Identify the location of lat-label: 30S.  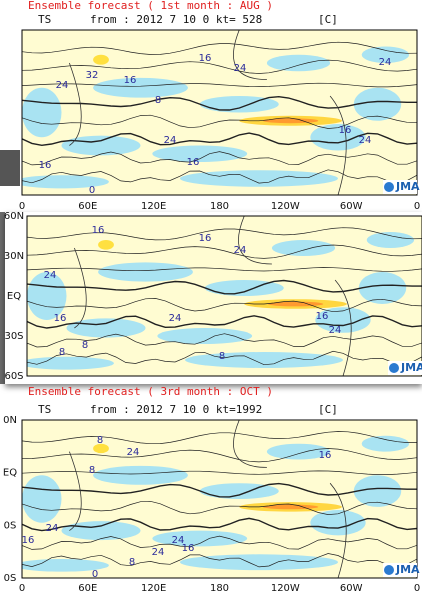
(13, 336).